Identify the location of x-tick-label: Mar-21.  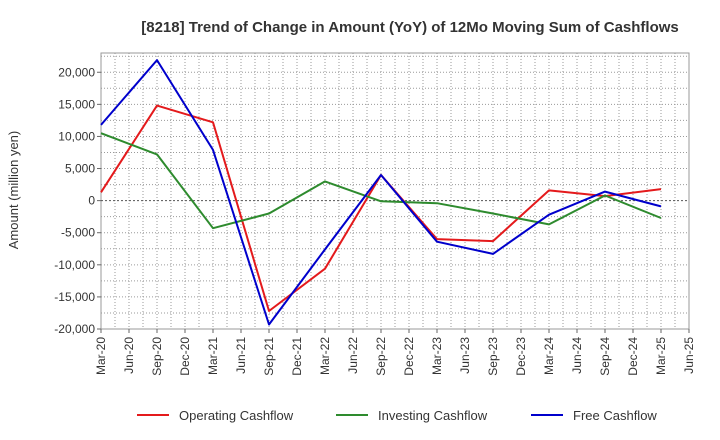
(213, 356).